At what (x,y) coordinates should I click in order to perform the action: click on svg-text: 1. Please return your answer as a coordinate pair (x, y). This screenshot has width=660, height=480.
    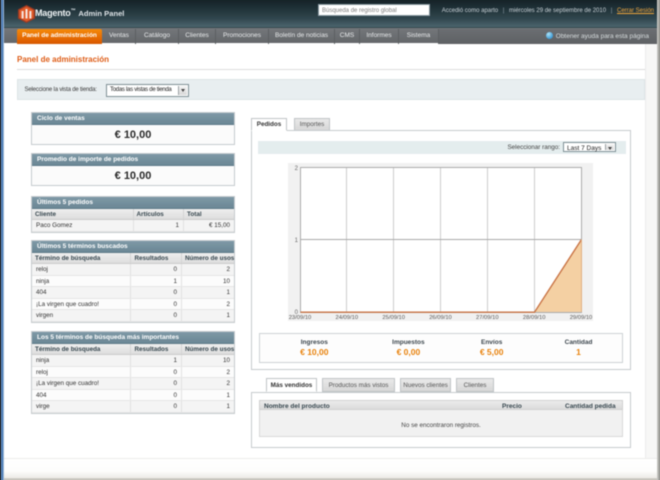
    Looking at the image, I should click on (297, 241).